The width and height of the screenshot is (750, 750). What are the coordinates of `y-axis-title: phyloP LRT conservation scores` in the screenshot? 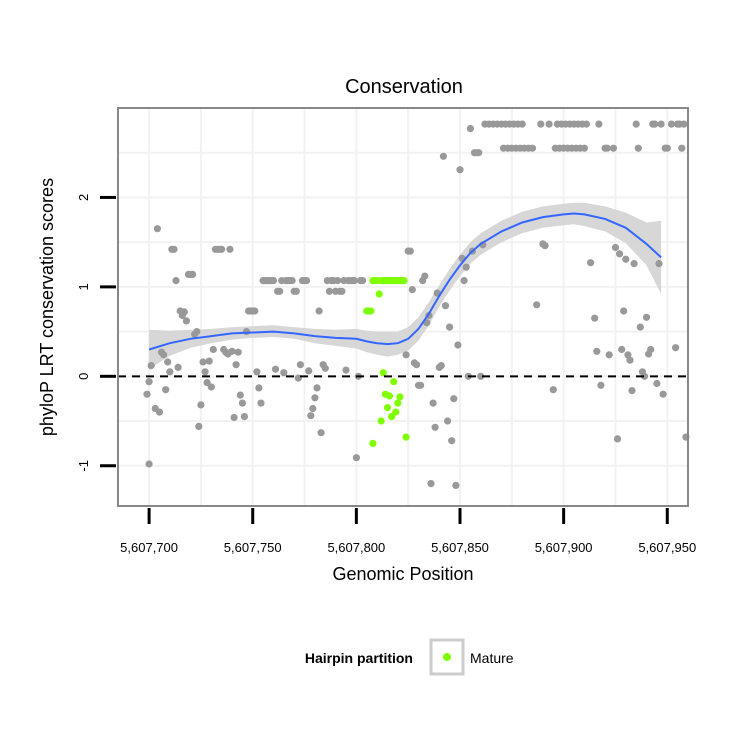 It's located at (47, 307).